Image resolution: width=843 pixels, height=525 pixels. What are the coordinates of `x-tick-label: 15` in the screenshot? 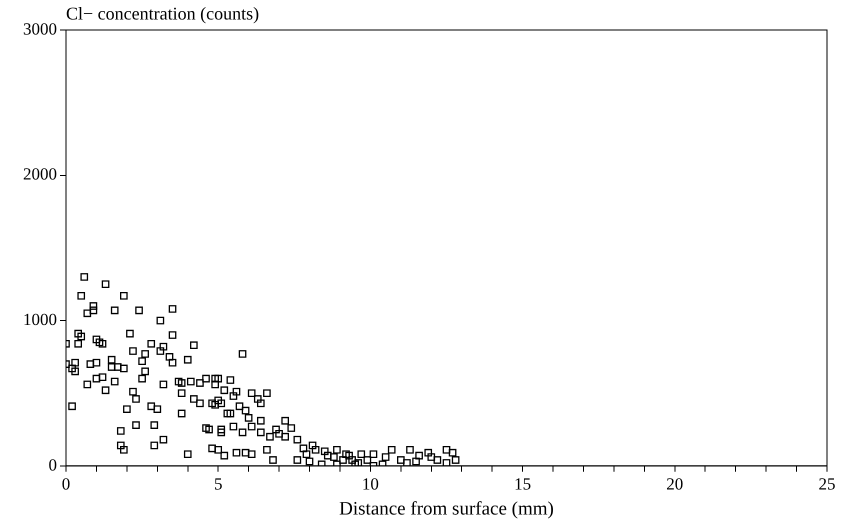 It's located at (523, 484).